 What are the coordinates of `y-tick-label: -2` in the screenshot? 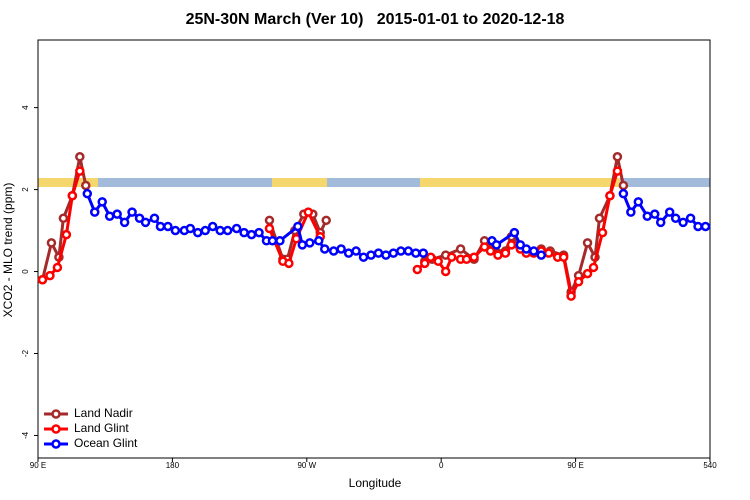 It's located at (25, 353).